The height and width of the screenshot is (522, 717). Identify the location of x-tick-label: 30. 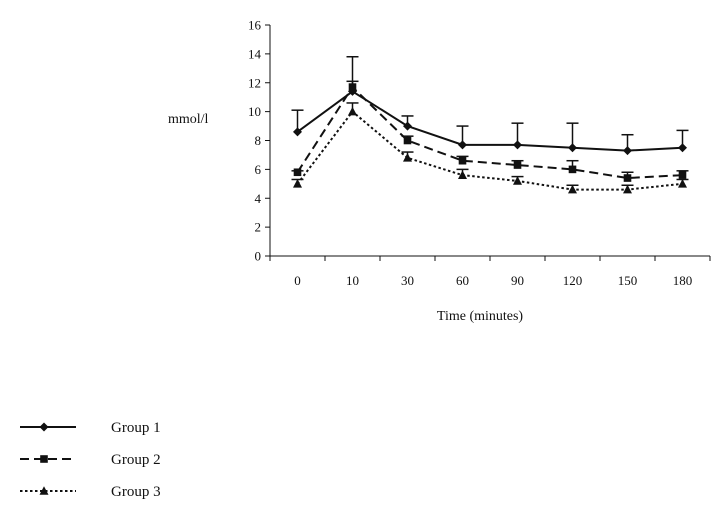
(407, 280).